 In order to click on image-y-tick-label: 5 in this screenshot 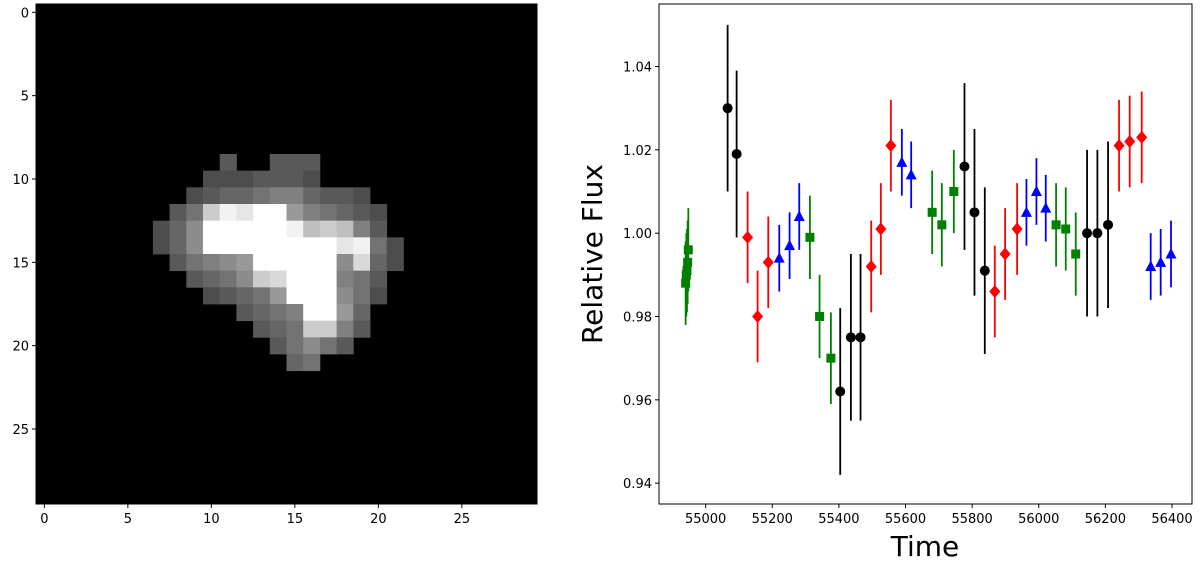, I will do `click(25, 97)`.